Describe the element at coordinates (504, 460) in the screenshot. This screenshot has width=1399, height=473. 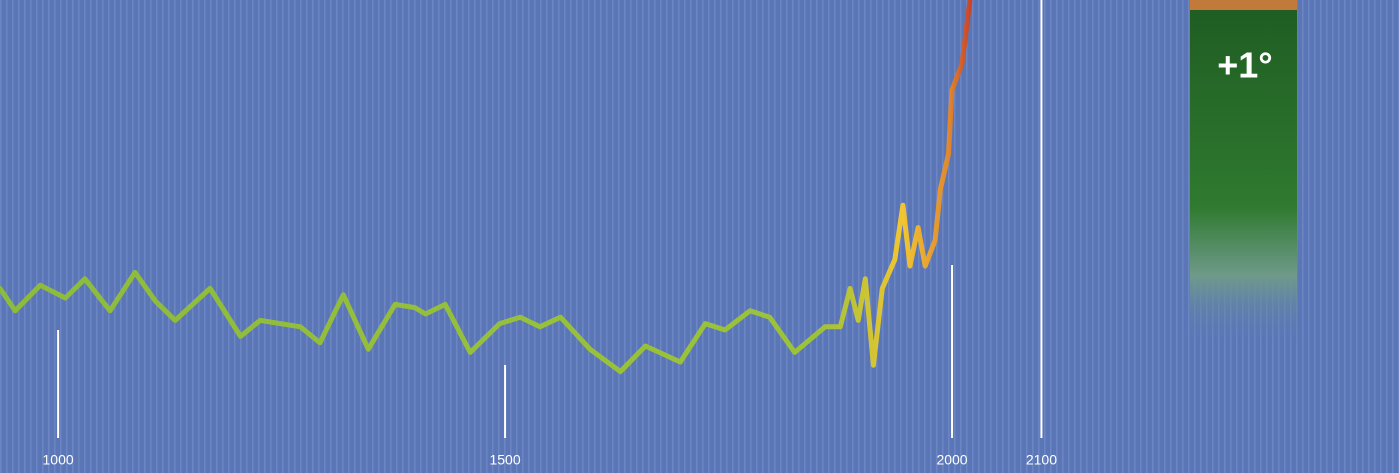
I see `x-tick-label: 1500` at that location.